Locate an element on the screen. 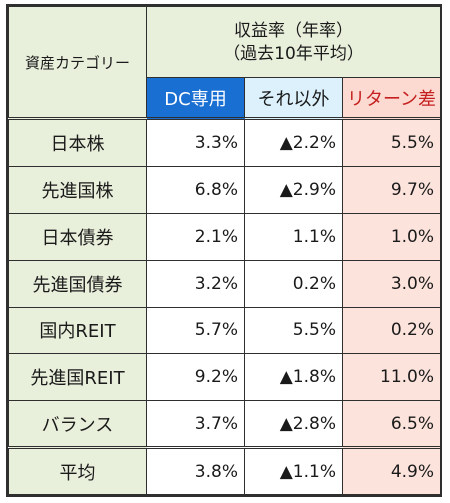 The width and height of the screenshot is (450, 503). header-return-difference: リターン差 is located at coordinates (390, 98).